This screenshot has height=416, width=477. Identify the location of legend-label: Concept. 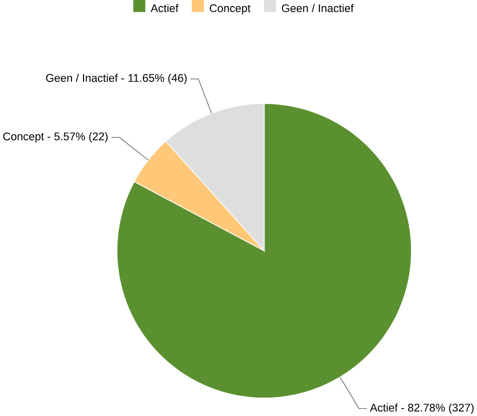
(230, 9).